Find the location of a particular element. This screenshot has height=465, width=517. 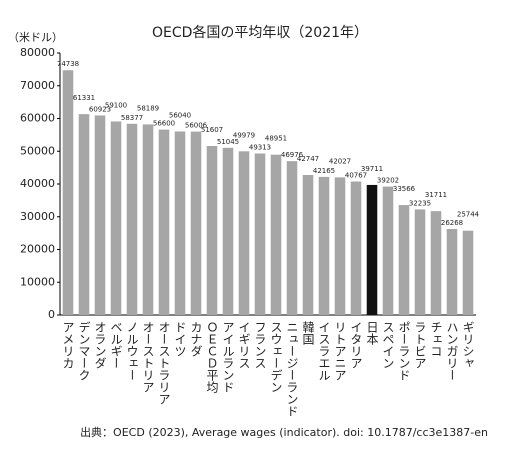

x-tick-label: イスラエル is located at coordinates (324, 351).